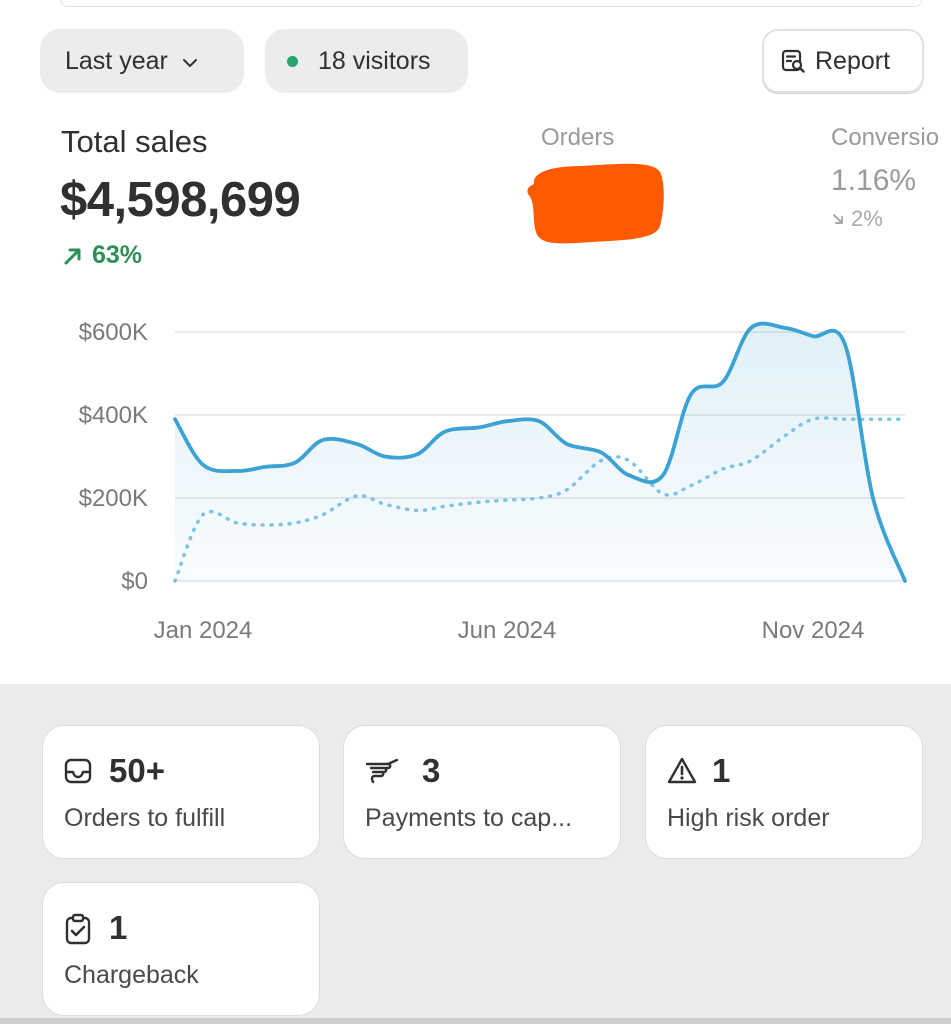 The height and width of the screenshot is (1024, 951). I want to click on card-label: Orders to fulfill, so click(145, 818).